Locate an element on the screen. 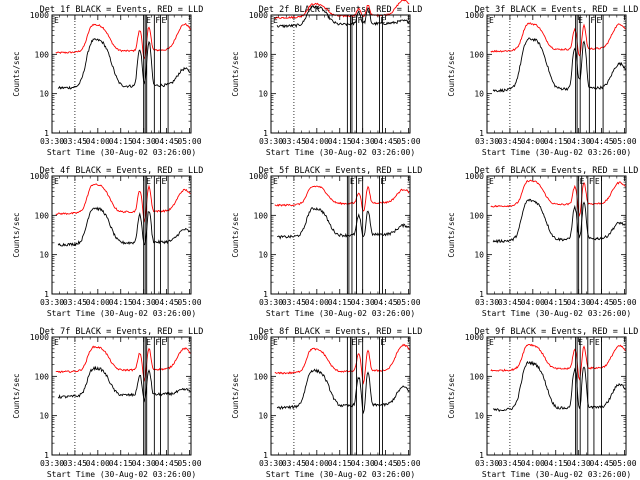 The image size is (640, 480). panel-title: Det 2f BLACK = Events, RED = LLD is located at coordinates (341, 10).